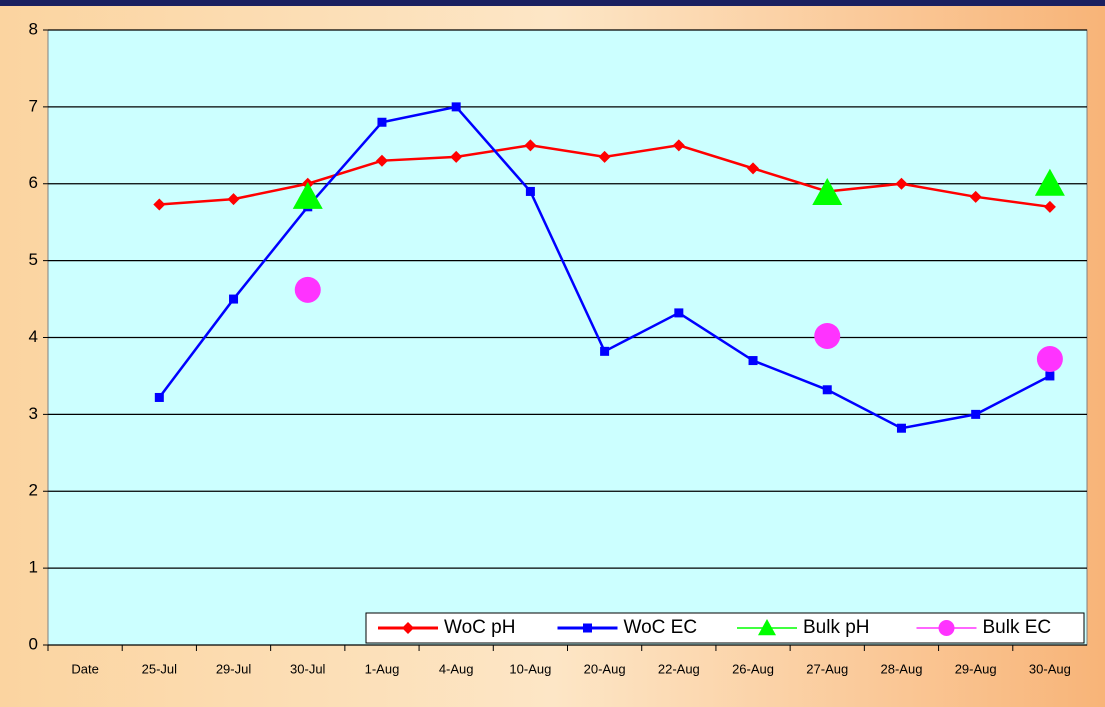 The width and height of the screenshot is (1105, 707). Describe the element at coordinates (33, 490) in the screenshot. I see `y-tick-label: 2` at that location.